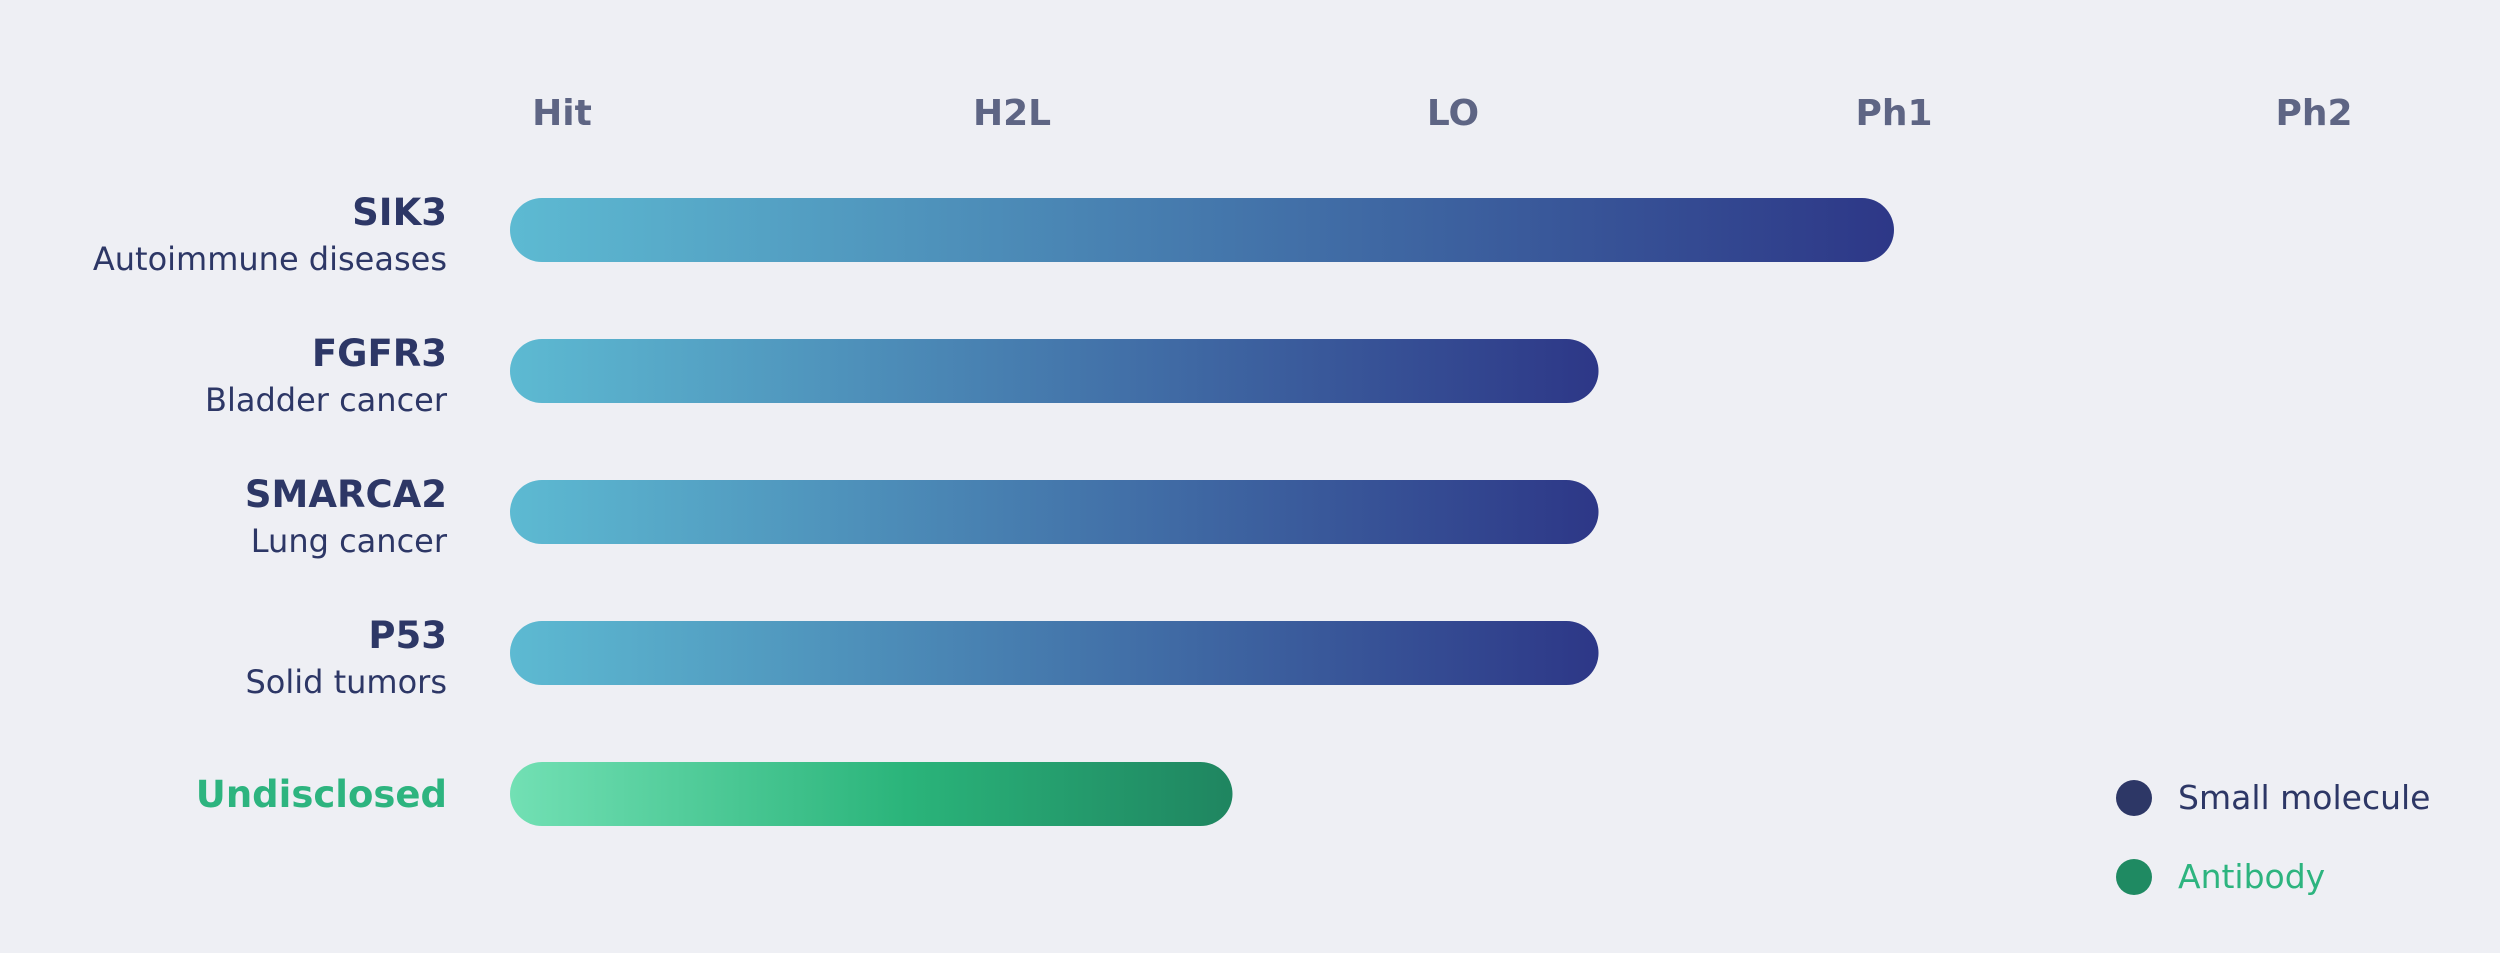 Image resolution: width=2500 pixels, height=953 pixels. I want to click on stage-label-ph1: Ph1, so click(1893, 113).